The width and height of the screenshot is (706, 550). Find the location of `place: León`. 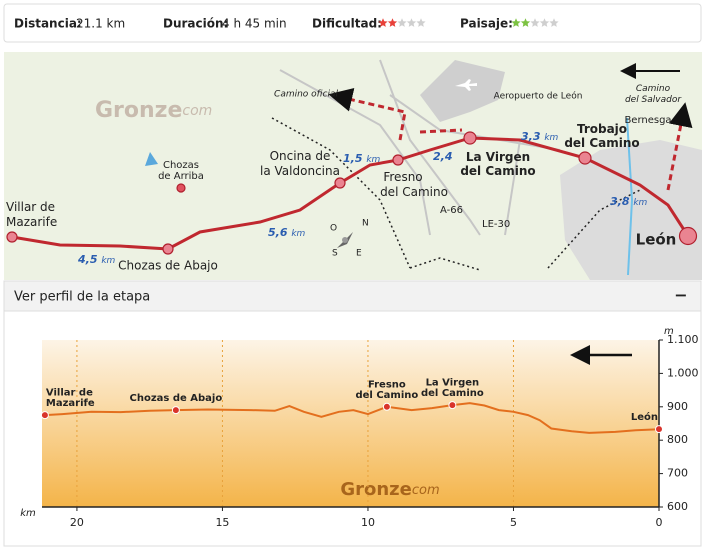

place: León is located at coordinates (656, 240).